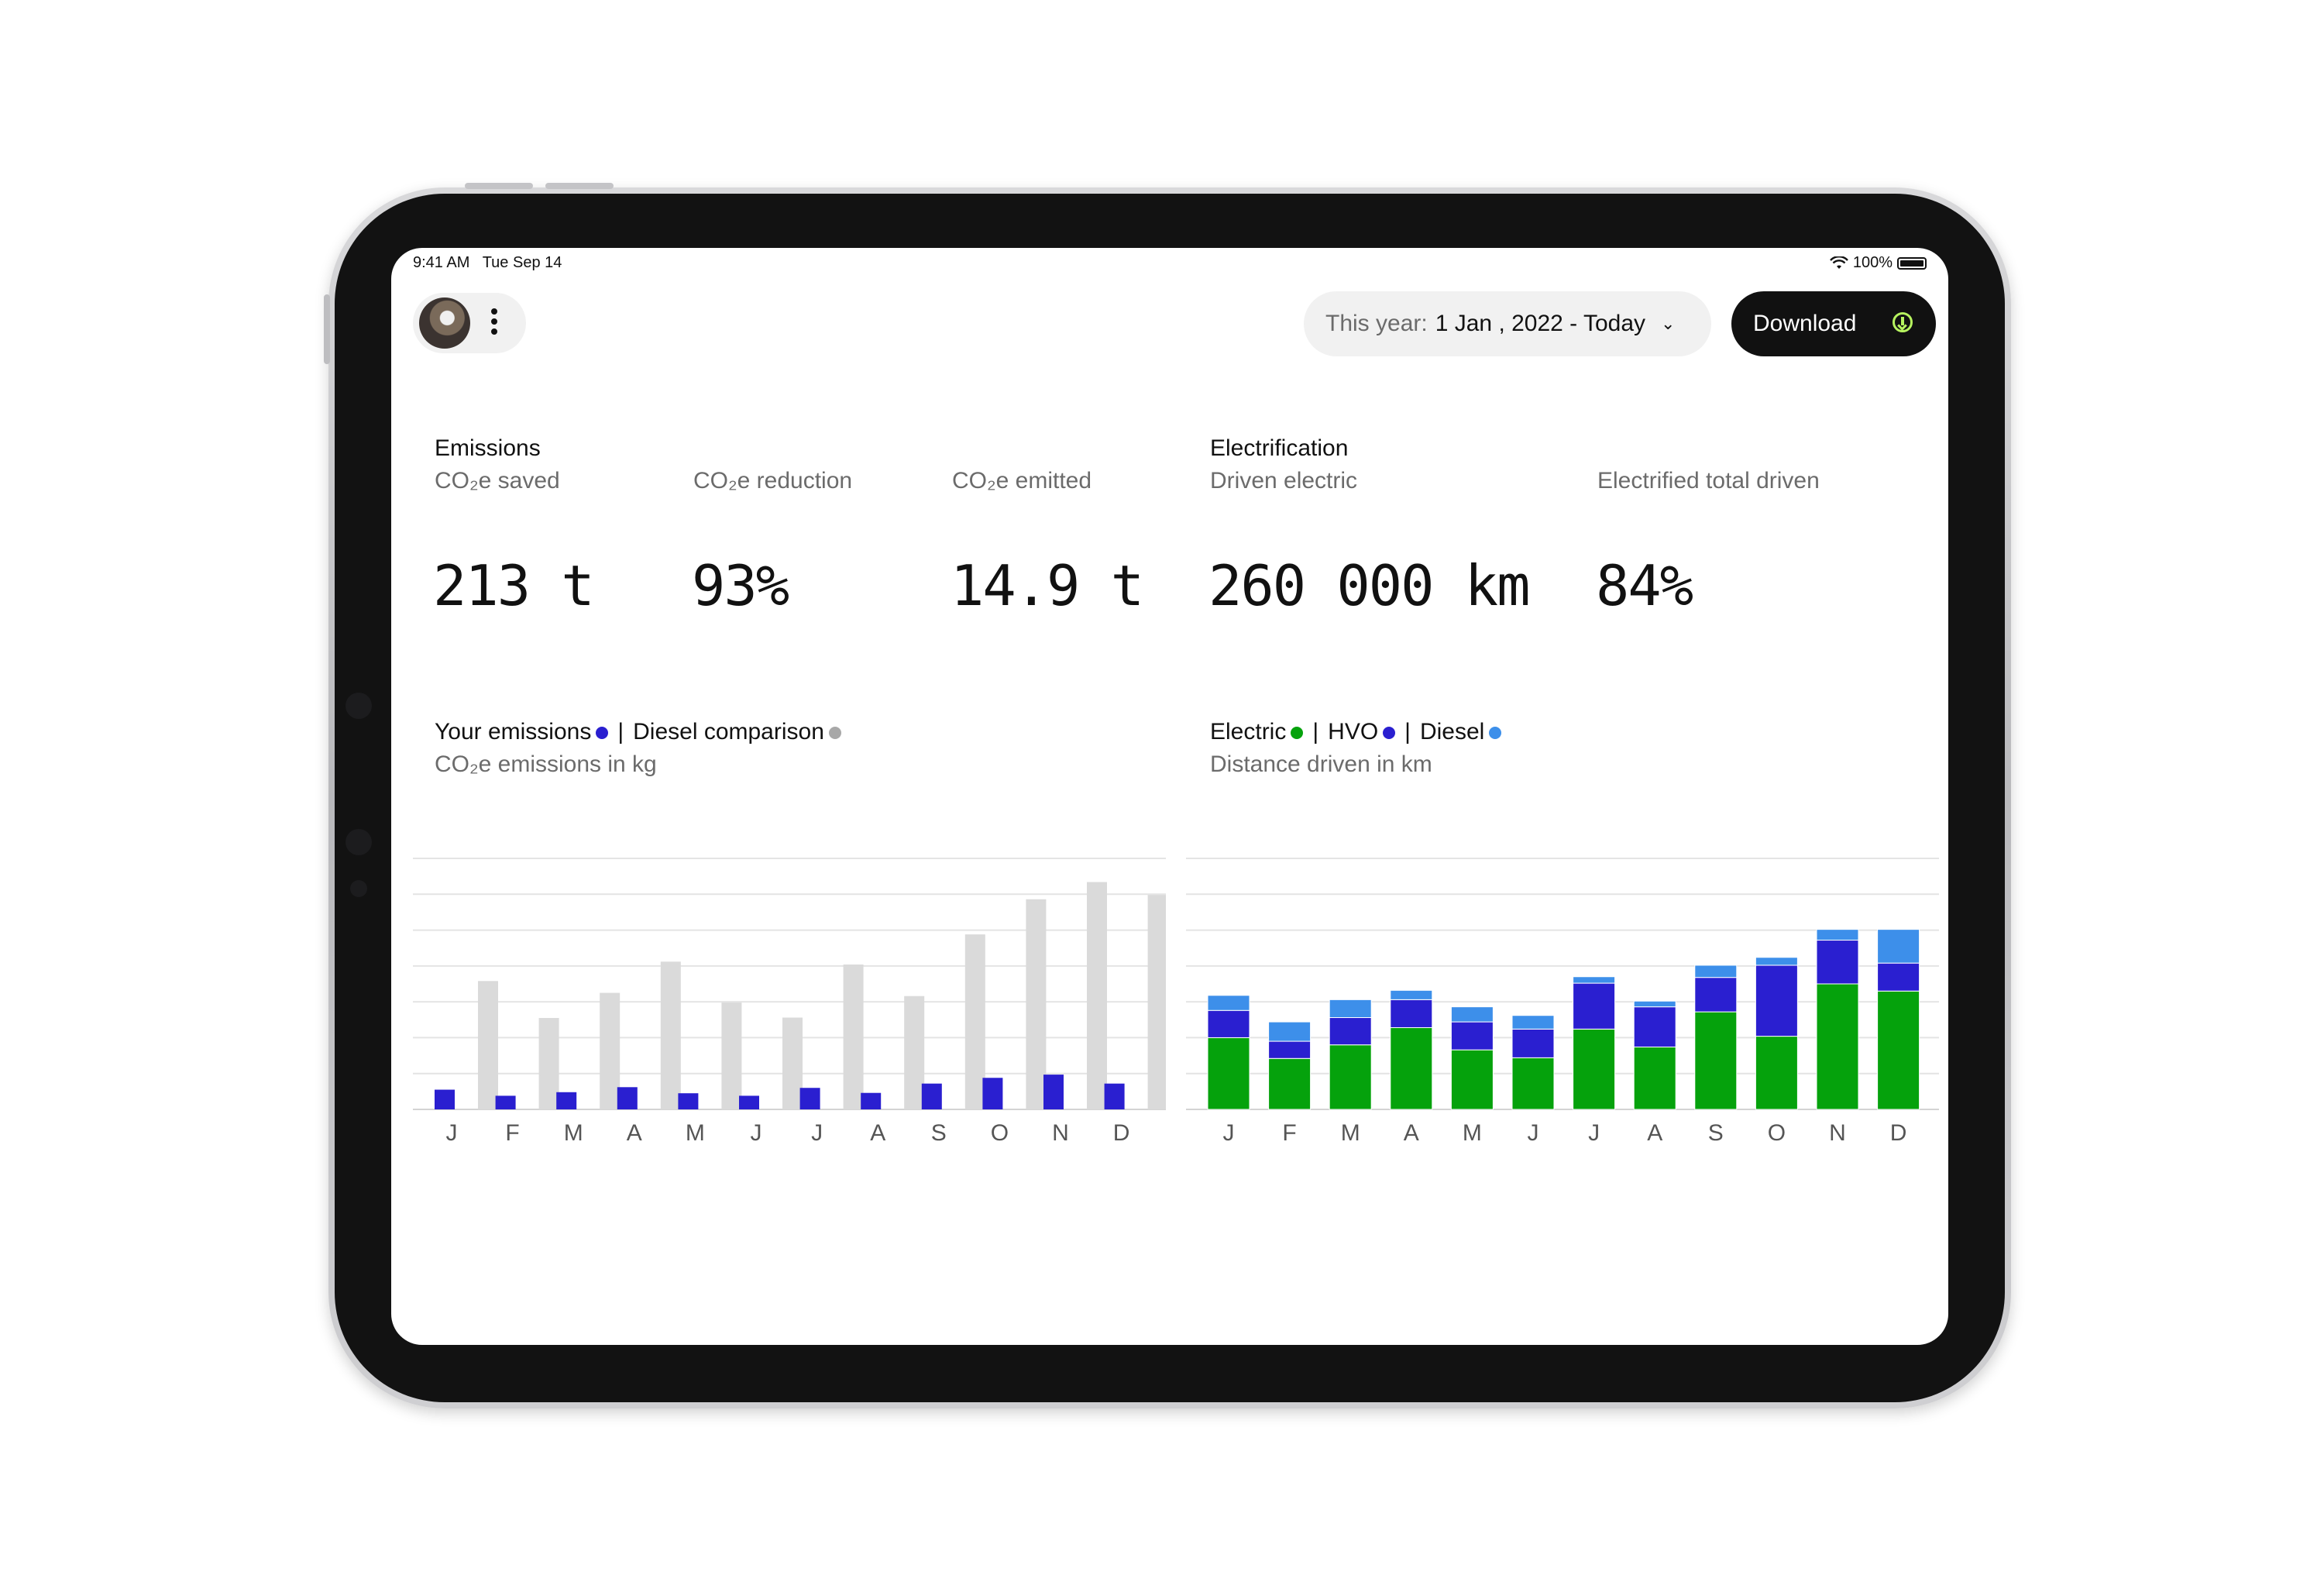 The image size is (2324, 1575). I want to click on distance-chart-legend: Electric | HVO | Diesel, so click(1356, 732).